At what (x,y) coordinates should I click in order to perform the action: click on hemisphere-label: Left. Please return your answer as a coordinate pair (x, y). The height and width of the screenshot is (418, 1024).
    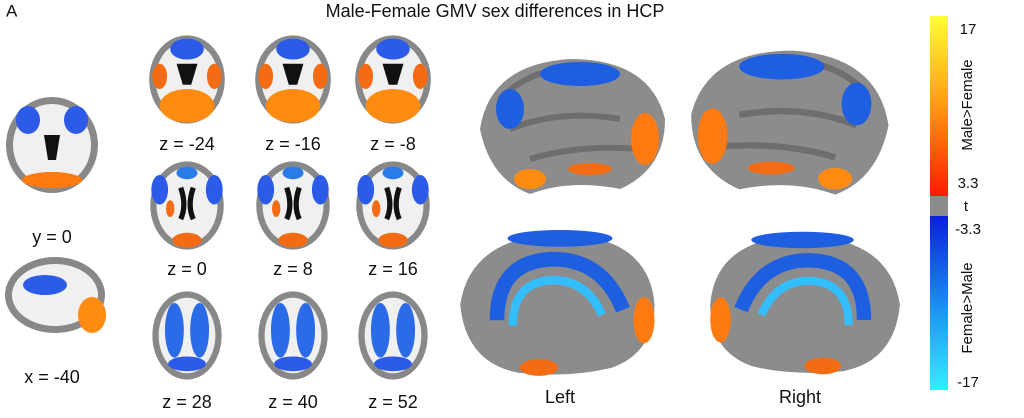
    Looking at the image, I should click on (560, 397).